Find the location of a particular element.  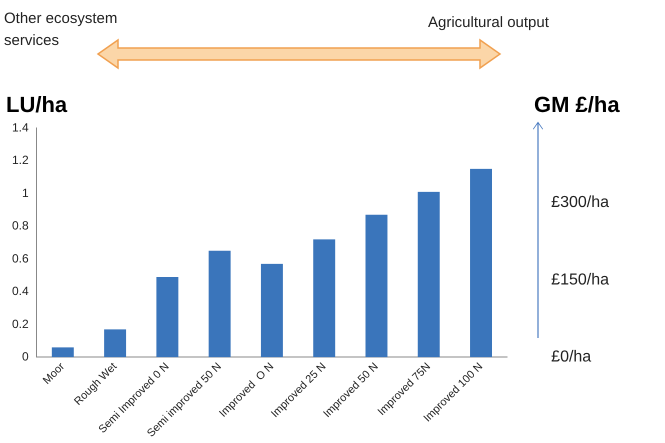

y-tick-label: 1 is located at coordinates (25, 193).